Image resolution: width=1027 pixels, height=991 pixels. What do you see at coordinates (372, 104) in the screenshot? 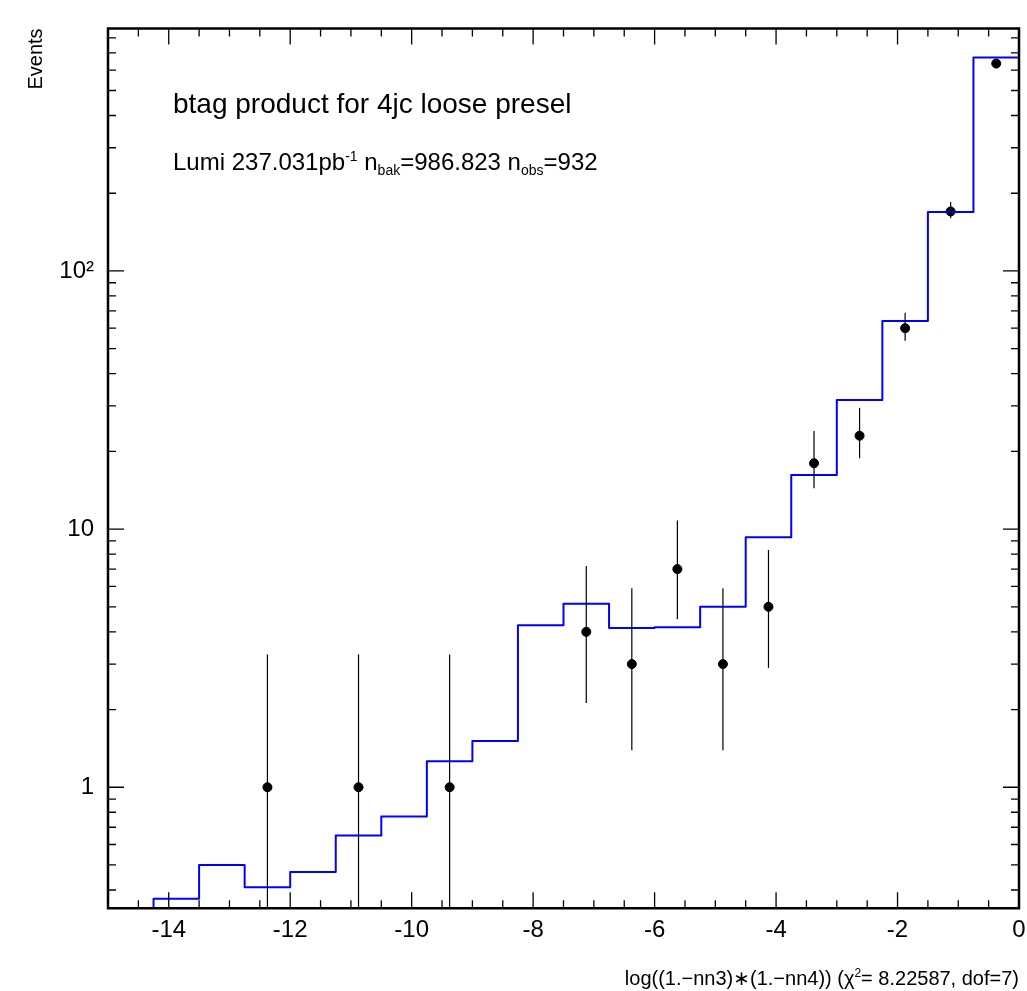
I see `text: btag product for 4jc loose presel` at bounding box center [372, 104].